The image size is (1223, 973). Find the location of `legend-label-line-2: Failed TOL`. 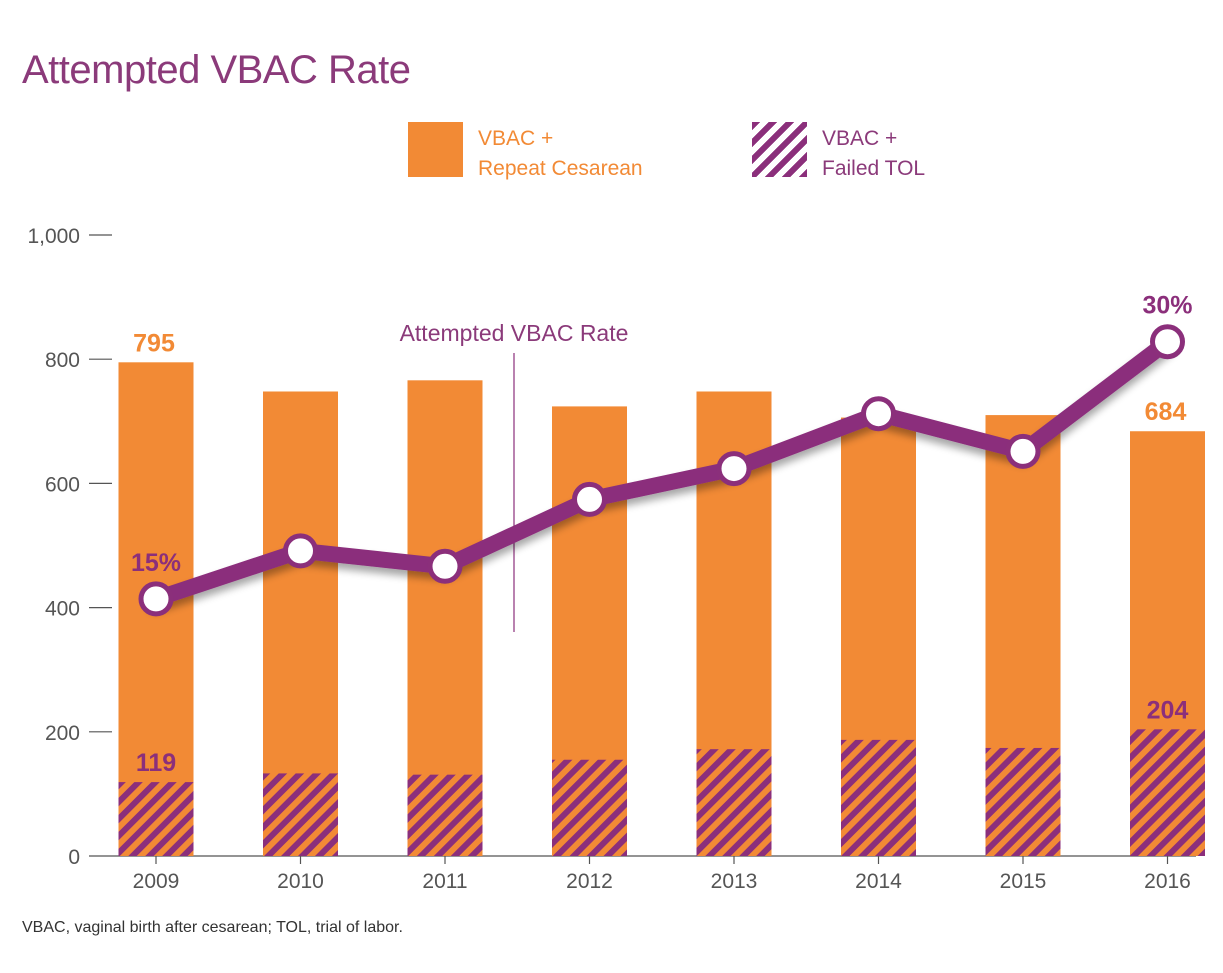

legend-label-line-2: Failed TOL is located at coordinates (874, 168).